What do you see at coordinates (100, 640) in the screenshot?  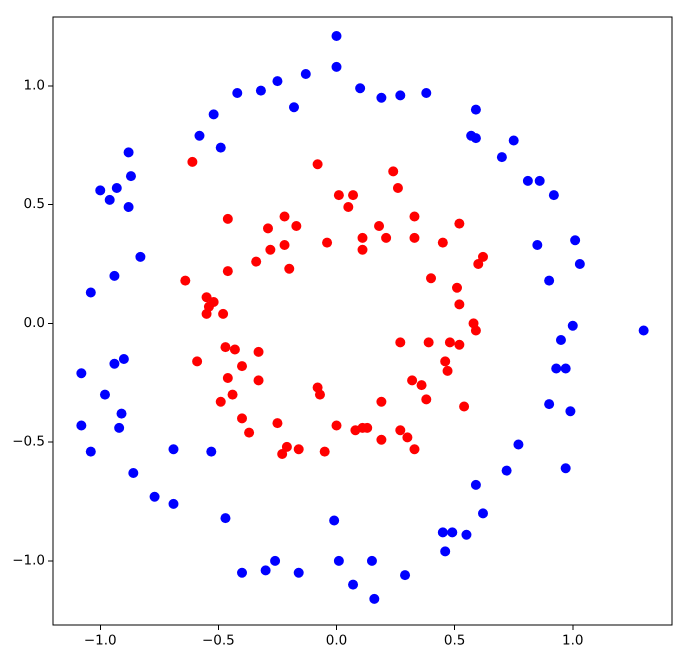 I see `x-tick-label: −1.0` at bounding box center [100, 640].